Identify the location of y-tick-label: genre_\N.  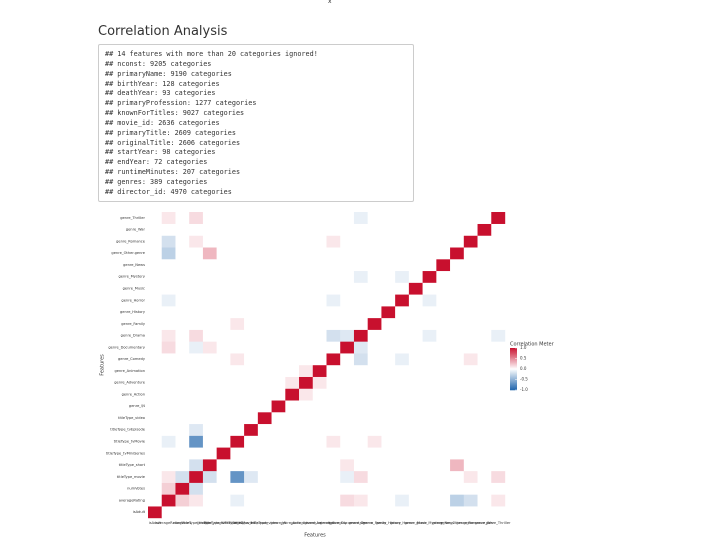
(137, 406).